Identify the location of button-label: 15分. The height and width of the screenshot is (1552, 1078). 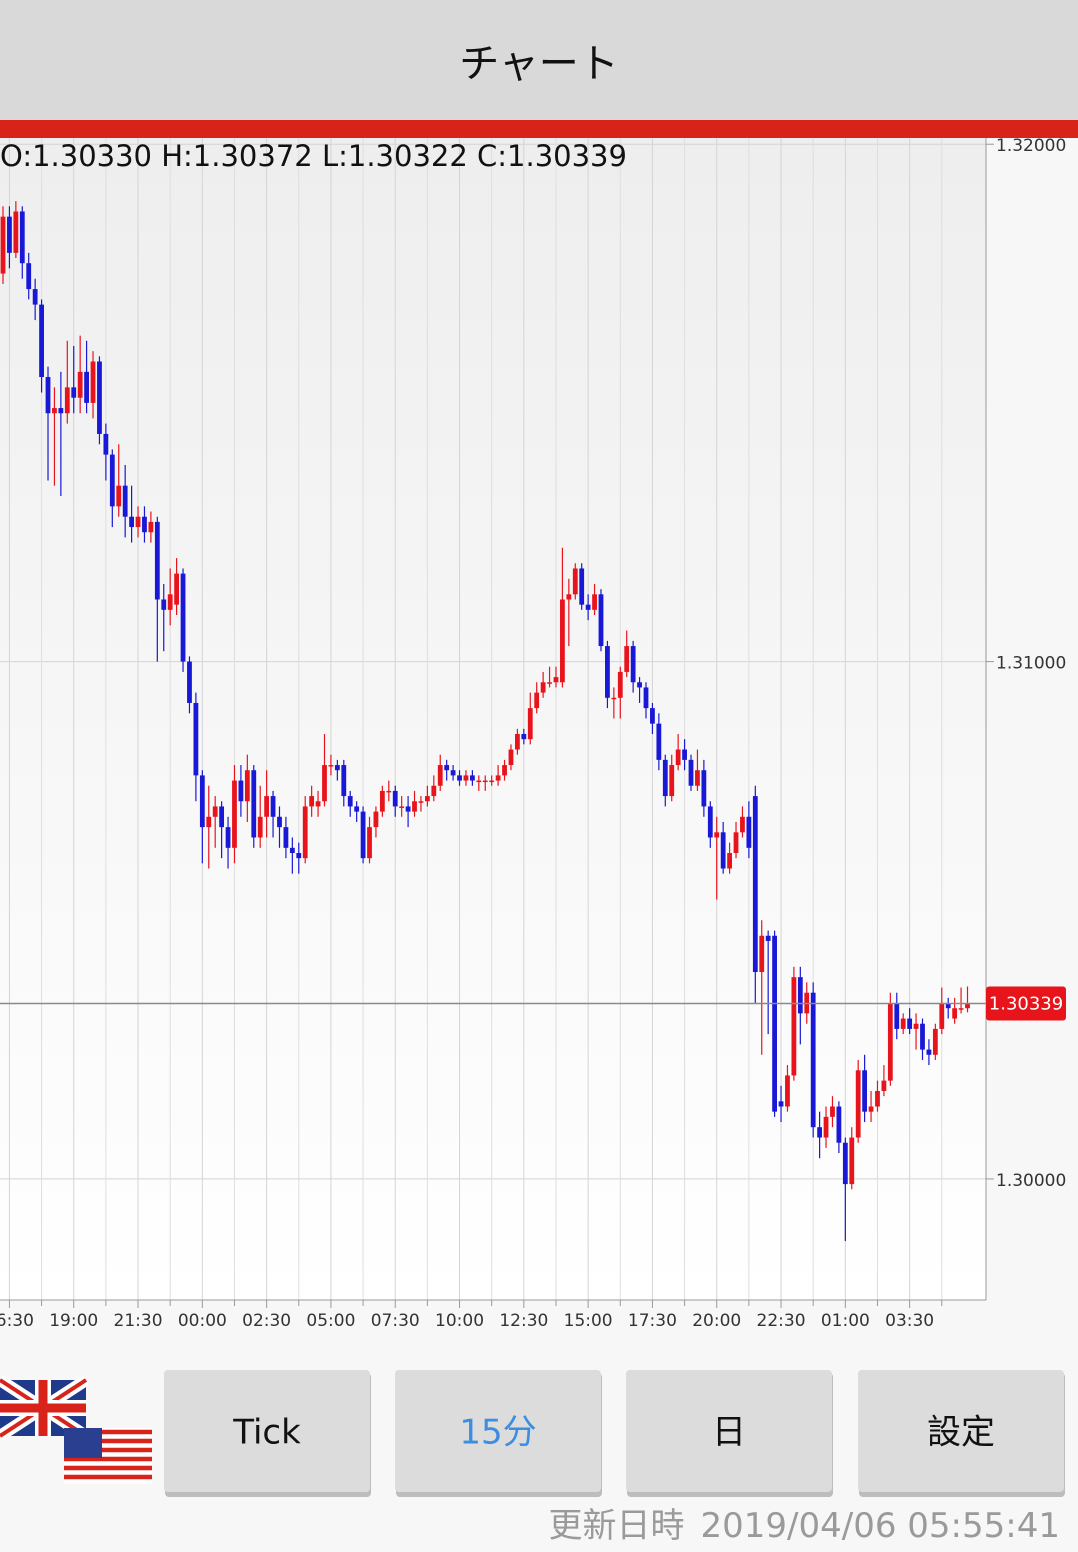
(497, 1433).